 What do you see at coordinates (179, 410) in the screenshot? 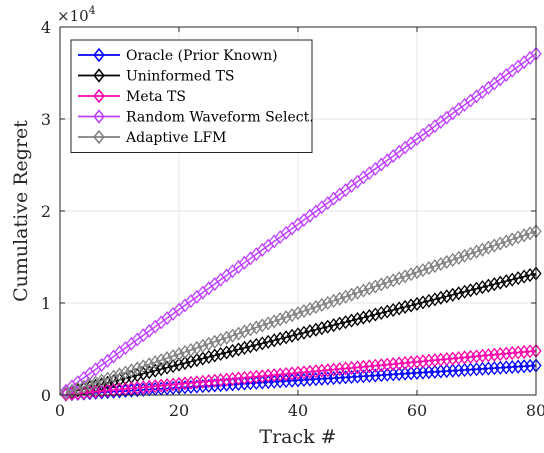
I see `x-tick-label: 20` at bounding box center [179, 410].